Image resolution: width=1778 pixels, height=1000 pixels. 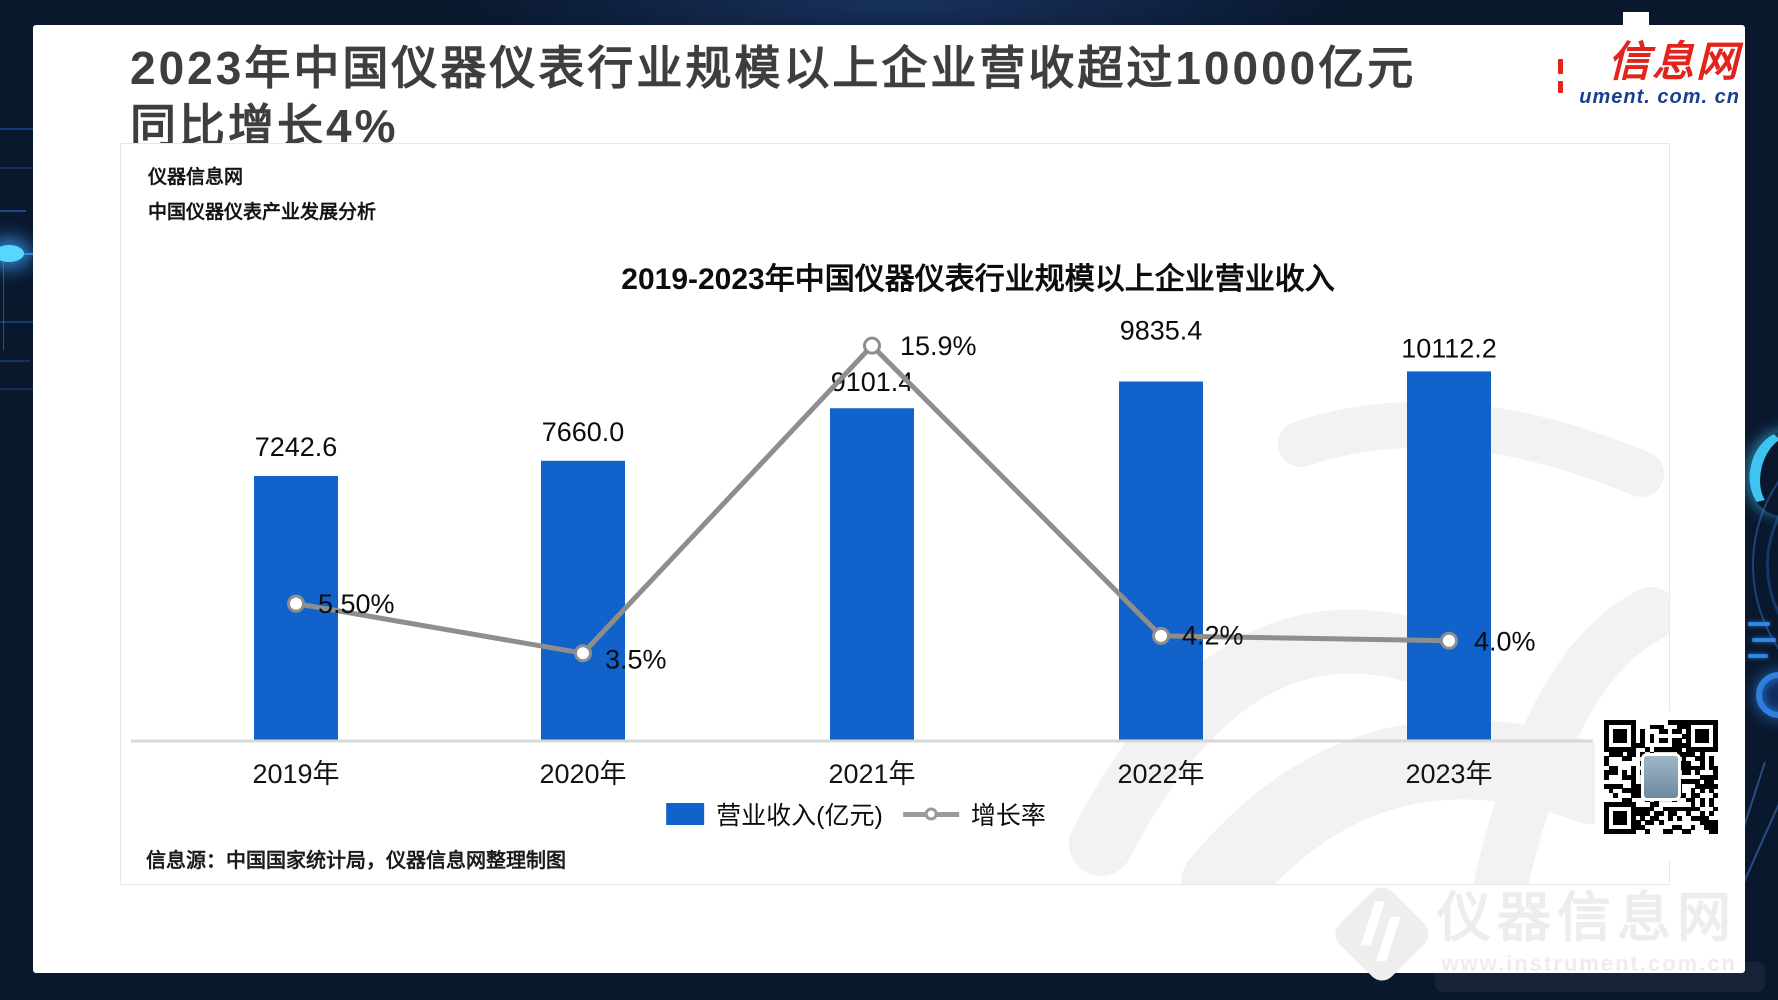 What do you see at coordinates (1505, 641) in the screenshot?
I see `growth-value-label: 4.0%` at bounding box center [1505, 641].